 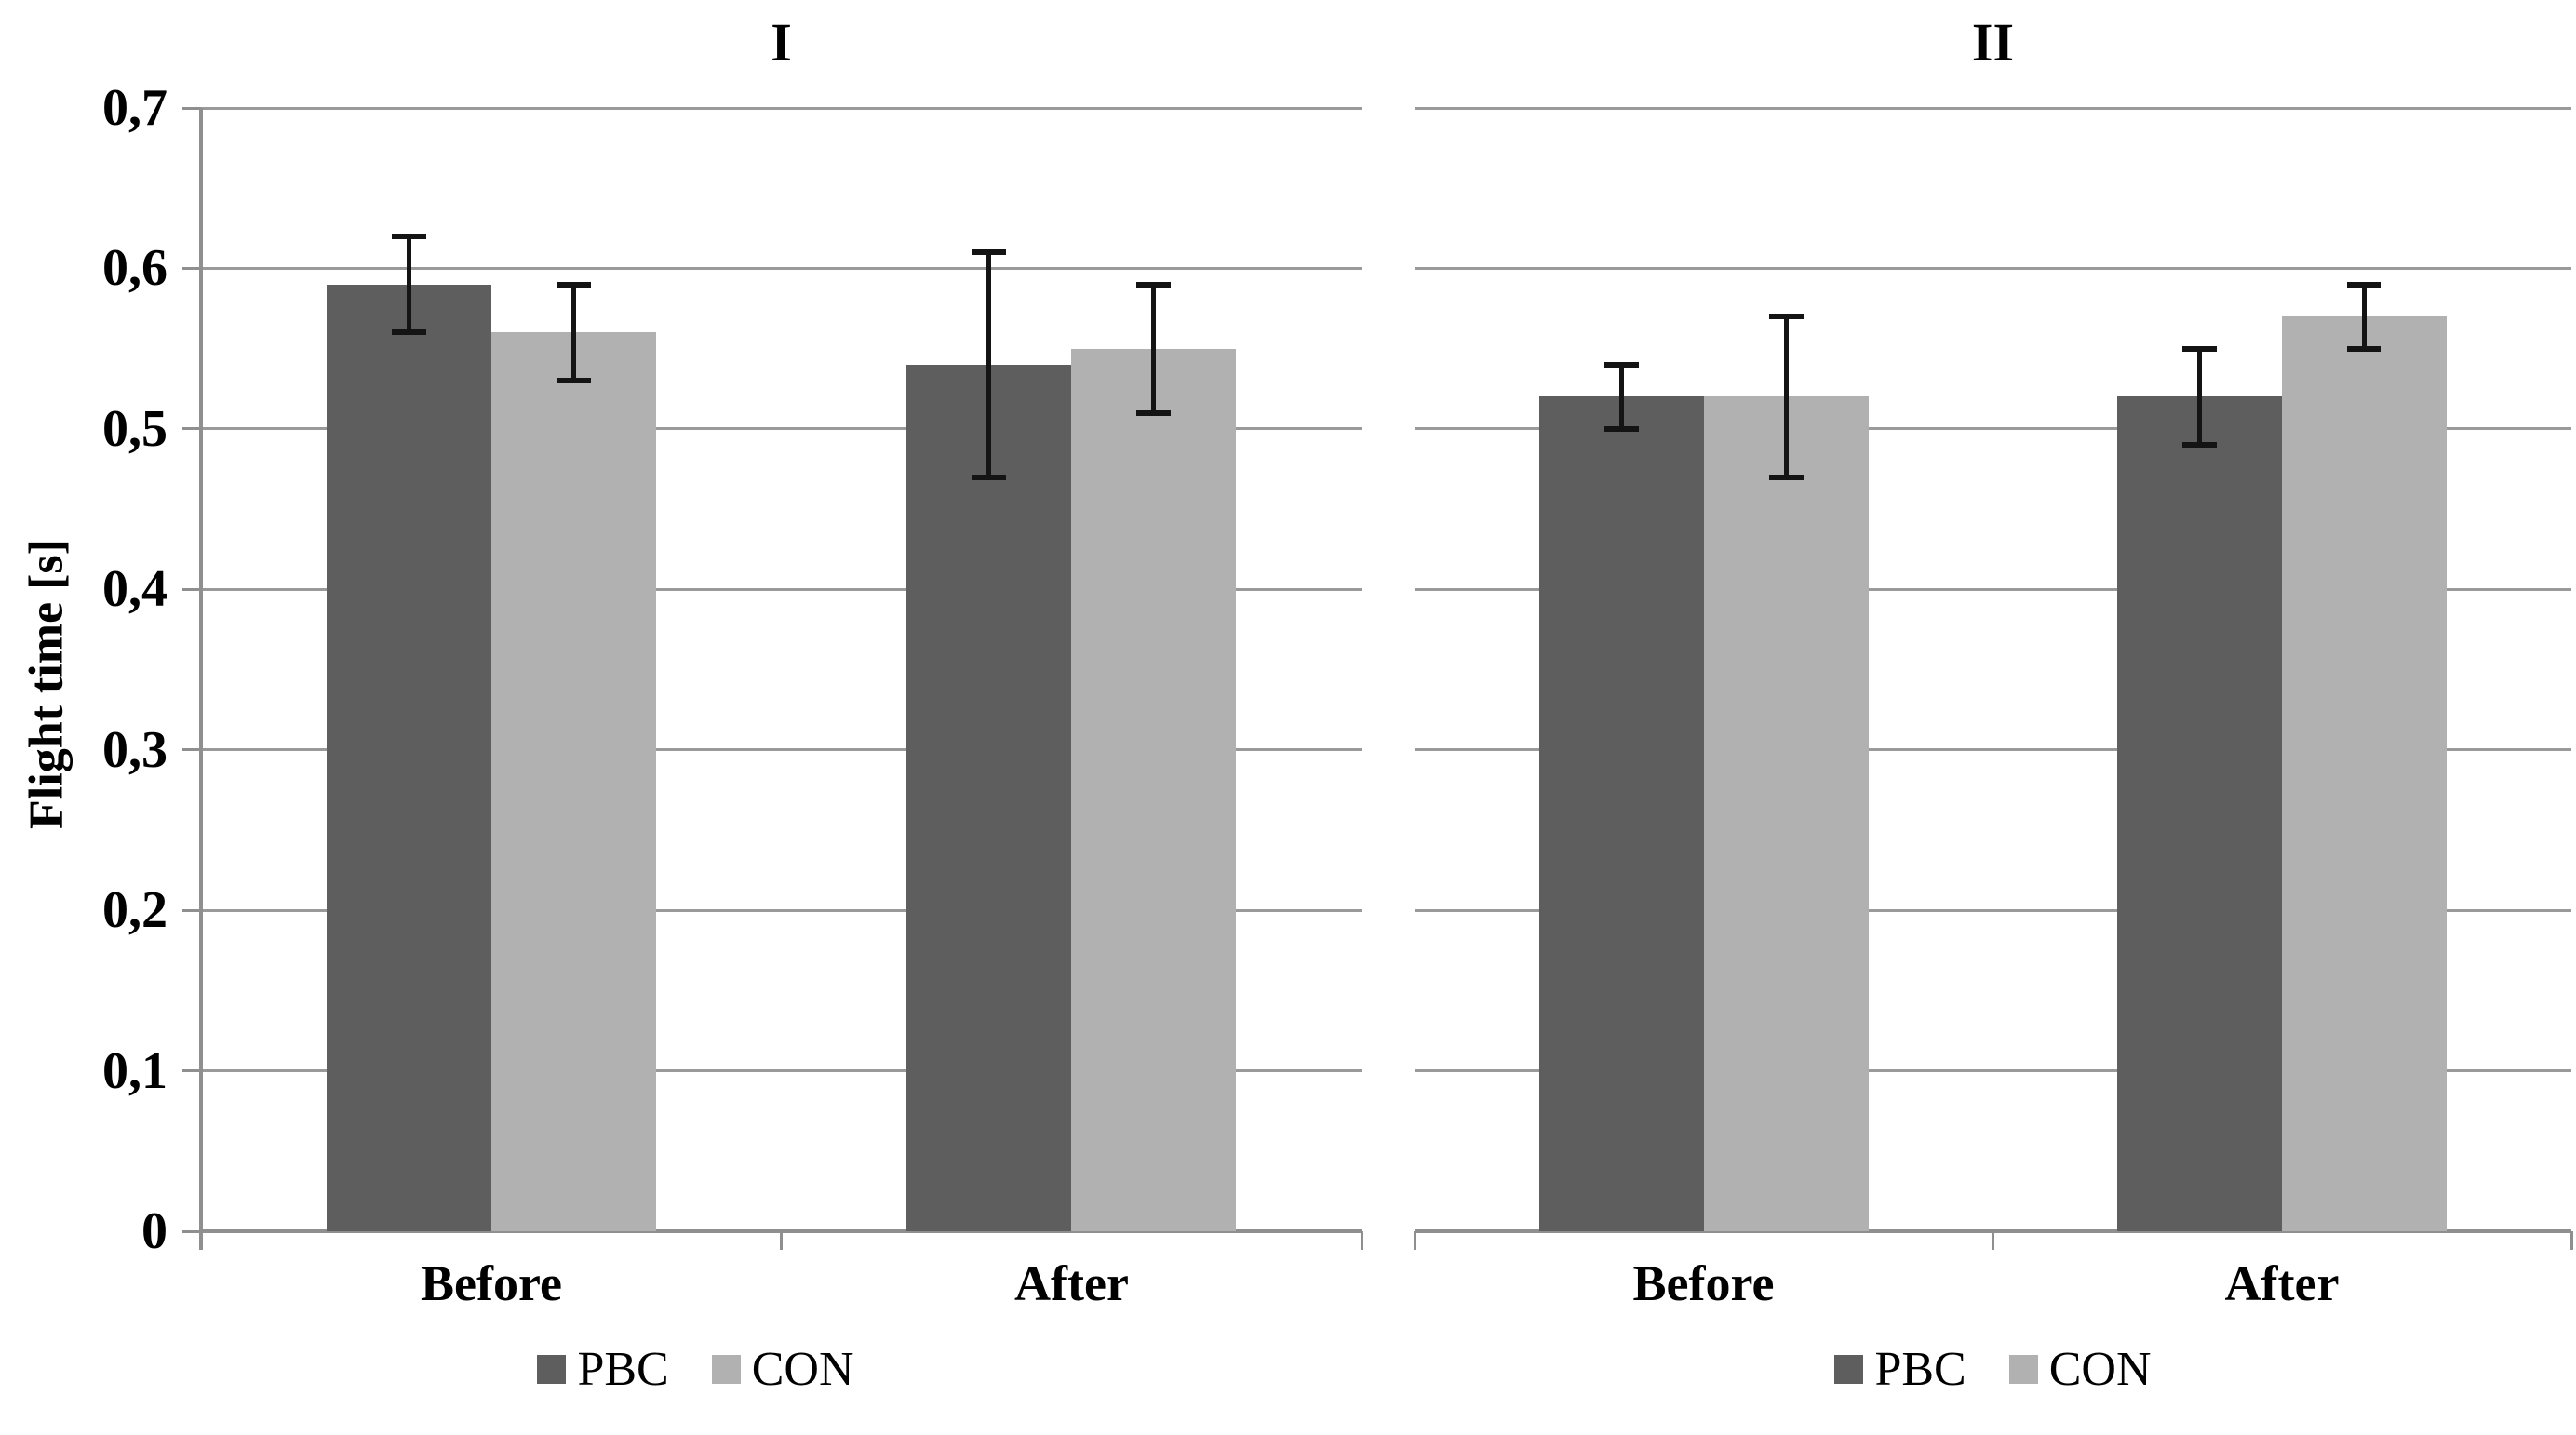 What do you see at coordinates (135, 1070) in the screenshot?
I see `y-tick-label: 0,1` at bounding box center [135, 1070].